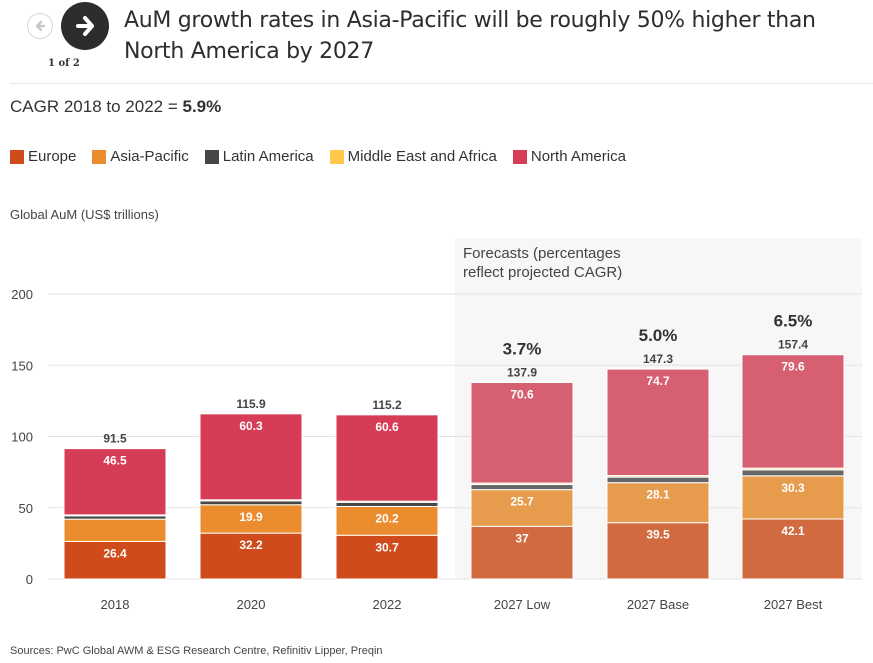 The width and height of the screenshot is (873, 663). What do you see at coordinates (658, 335) in the screenshot?
I see `projected-cagr-label: 5.0%` at bounding box center [658, 335].